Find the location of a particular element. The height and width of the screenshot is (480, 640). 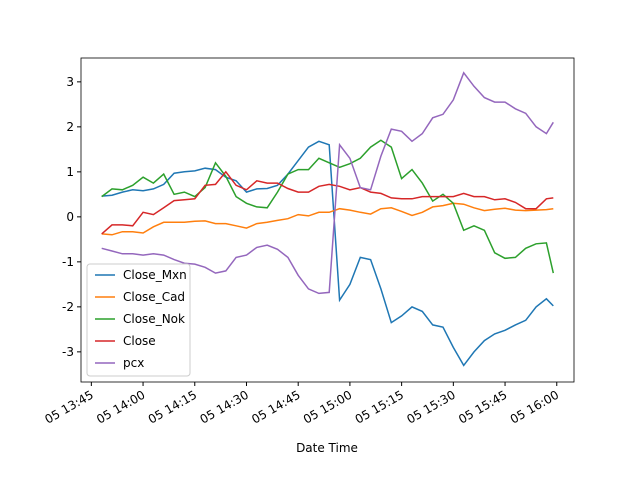

y-tick-label: -2 is located at coordinates (68, 307).